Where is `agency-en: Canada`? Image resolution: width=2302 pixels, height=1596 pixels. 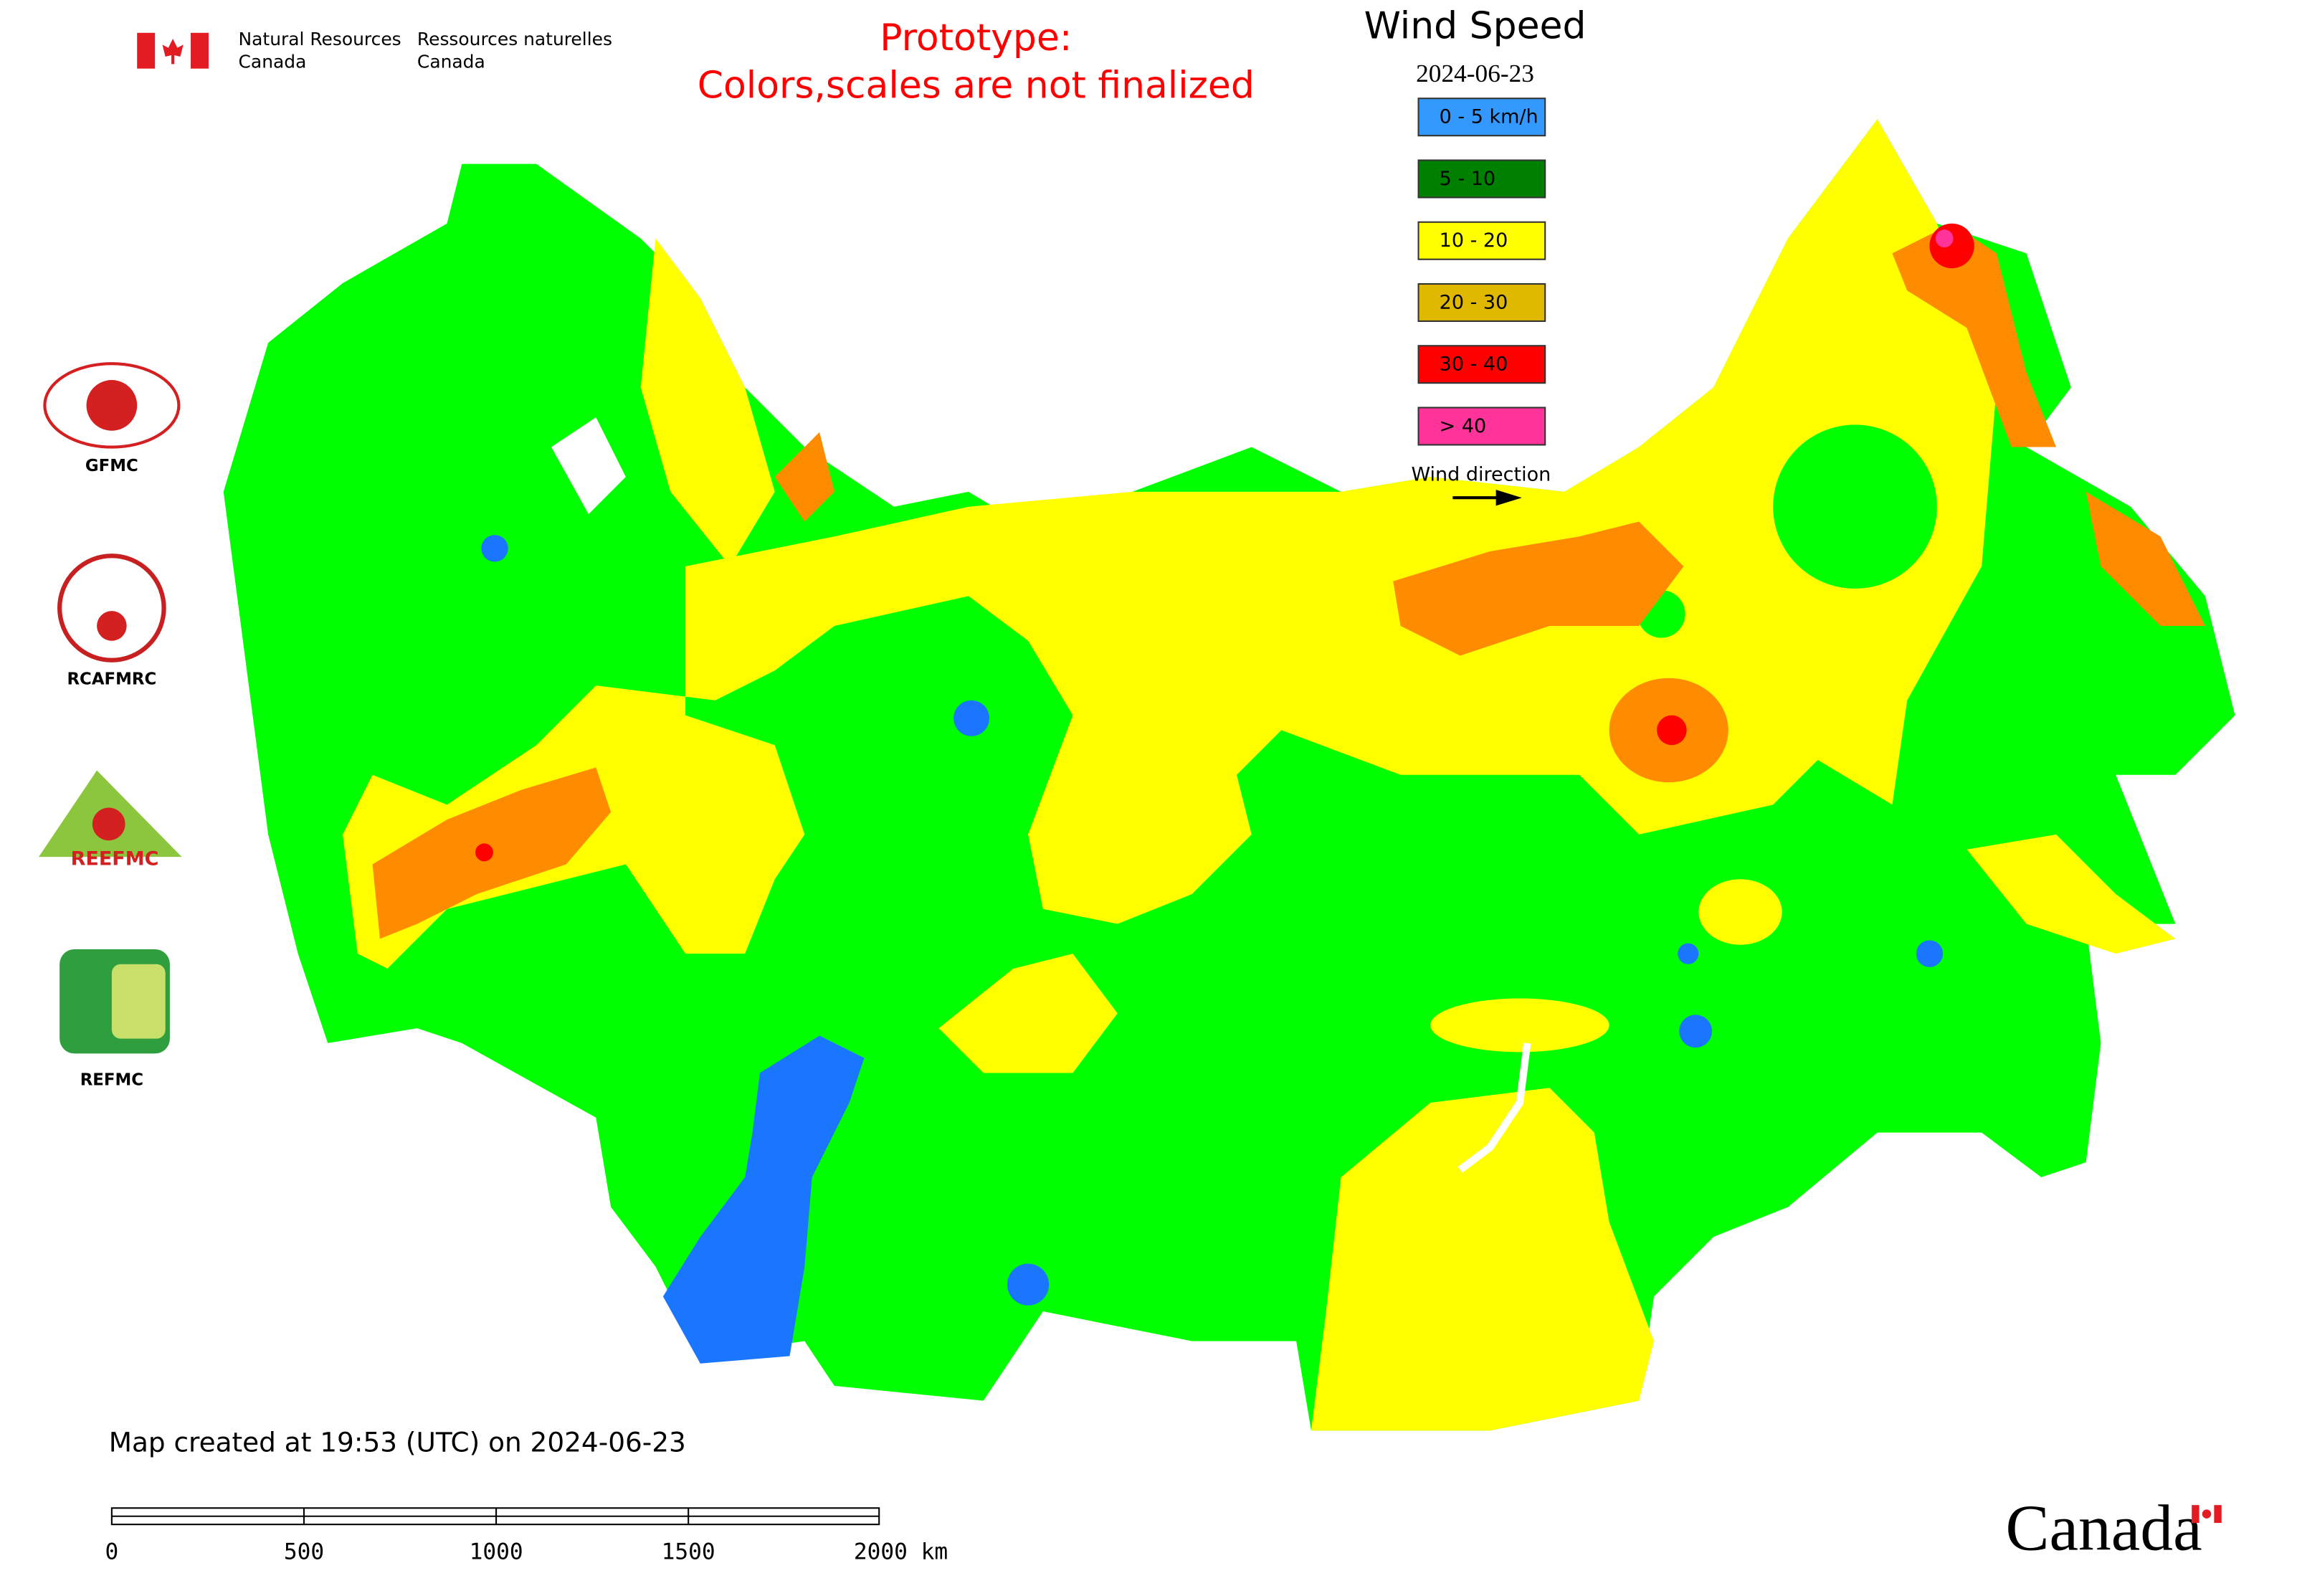 agency-en: Canada is located at coordinates (273, 61).